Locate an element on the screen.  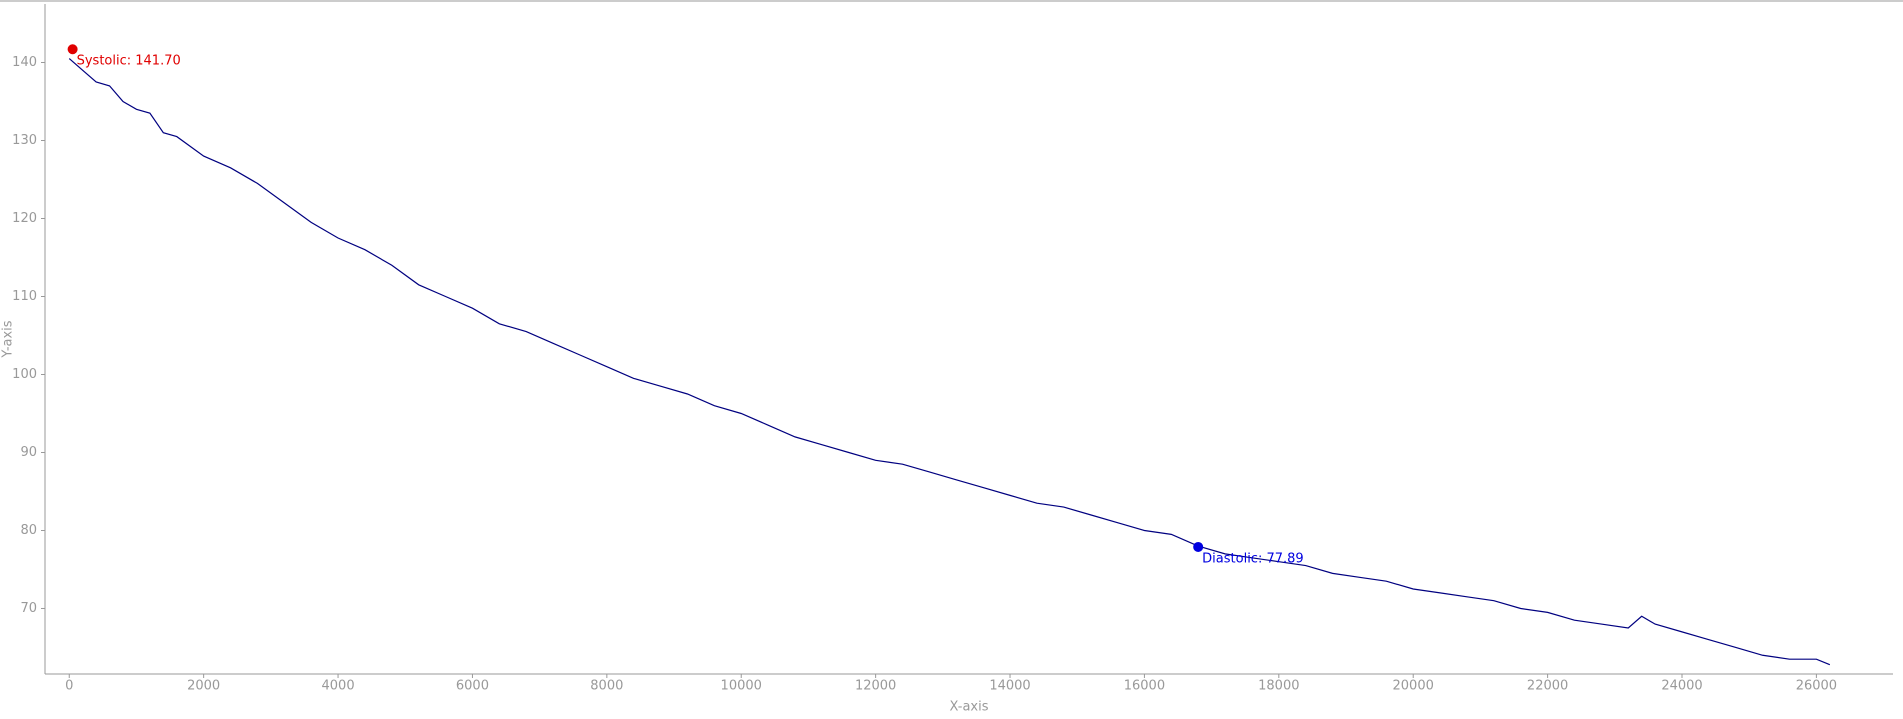
x-tick-label: 6000 is located at coordinates (472, 686).